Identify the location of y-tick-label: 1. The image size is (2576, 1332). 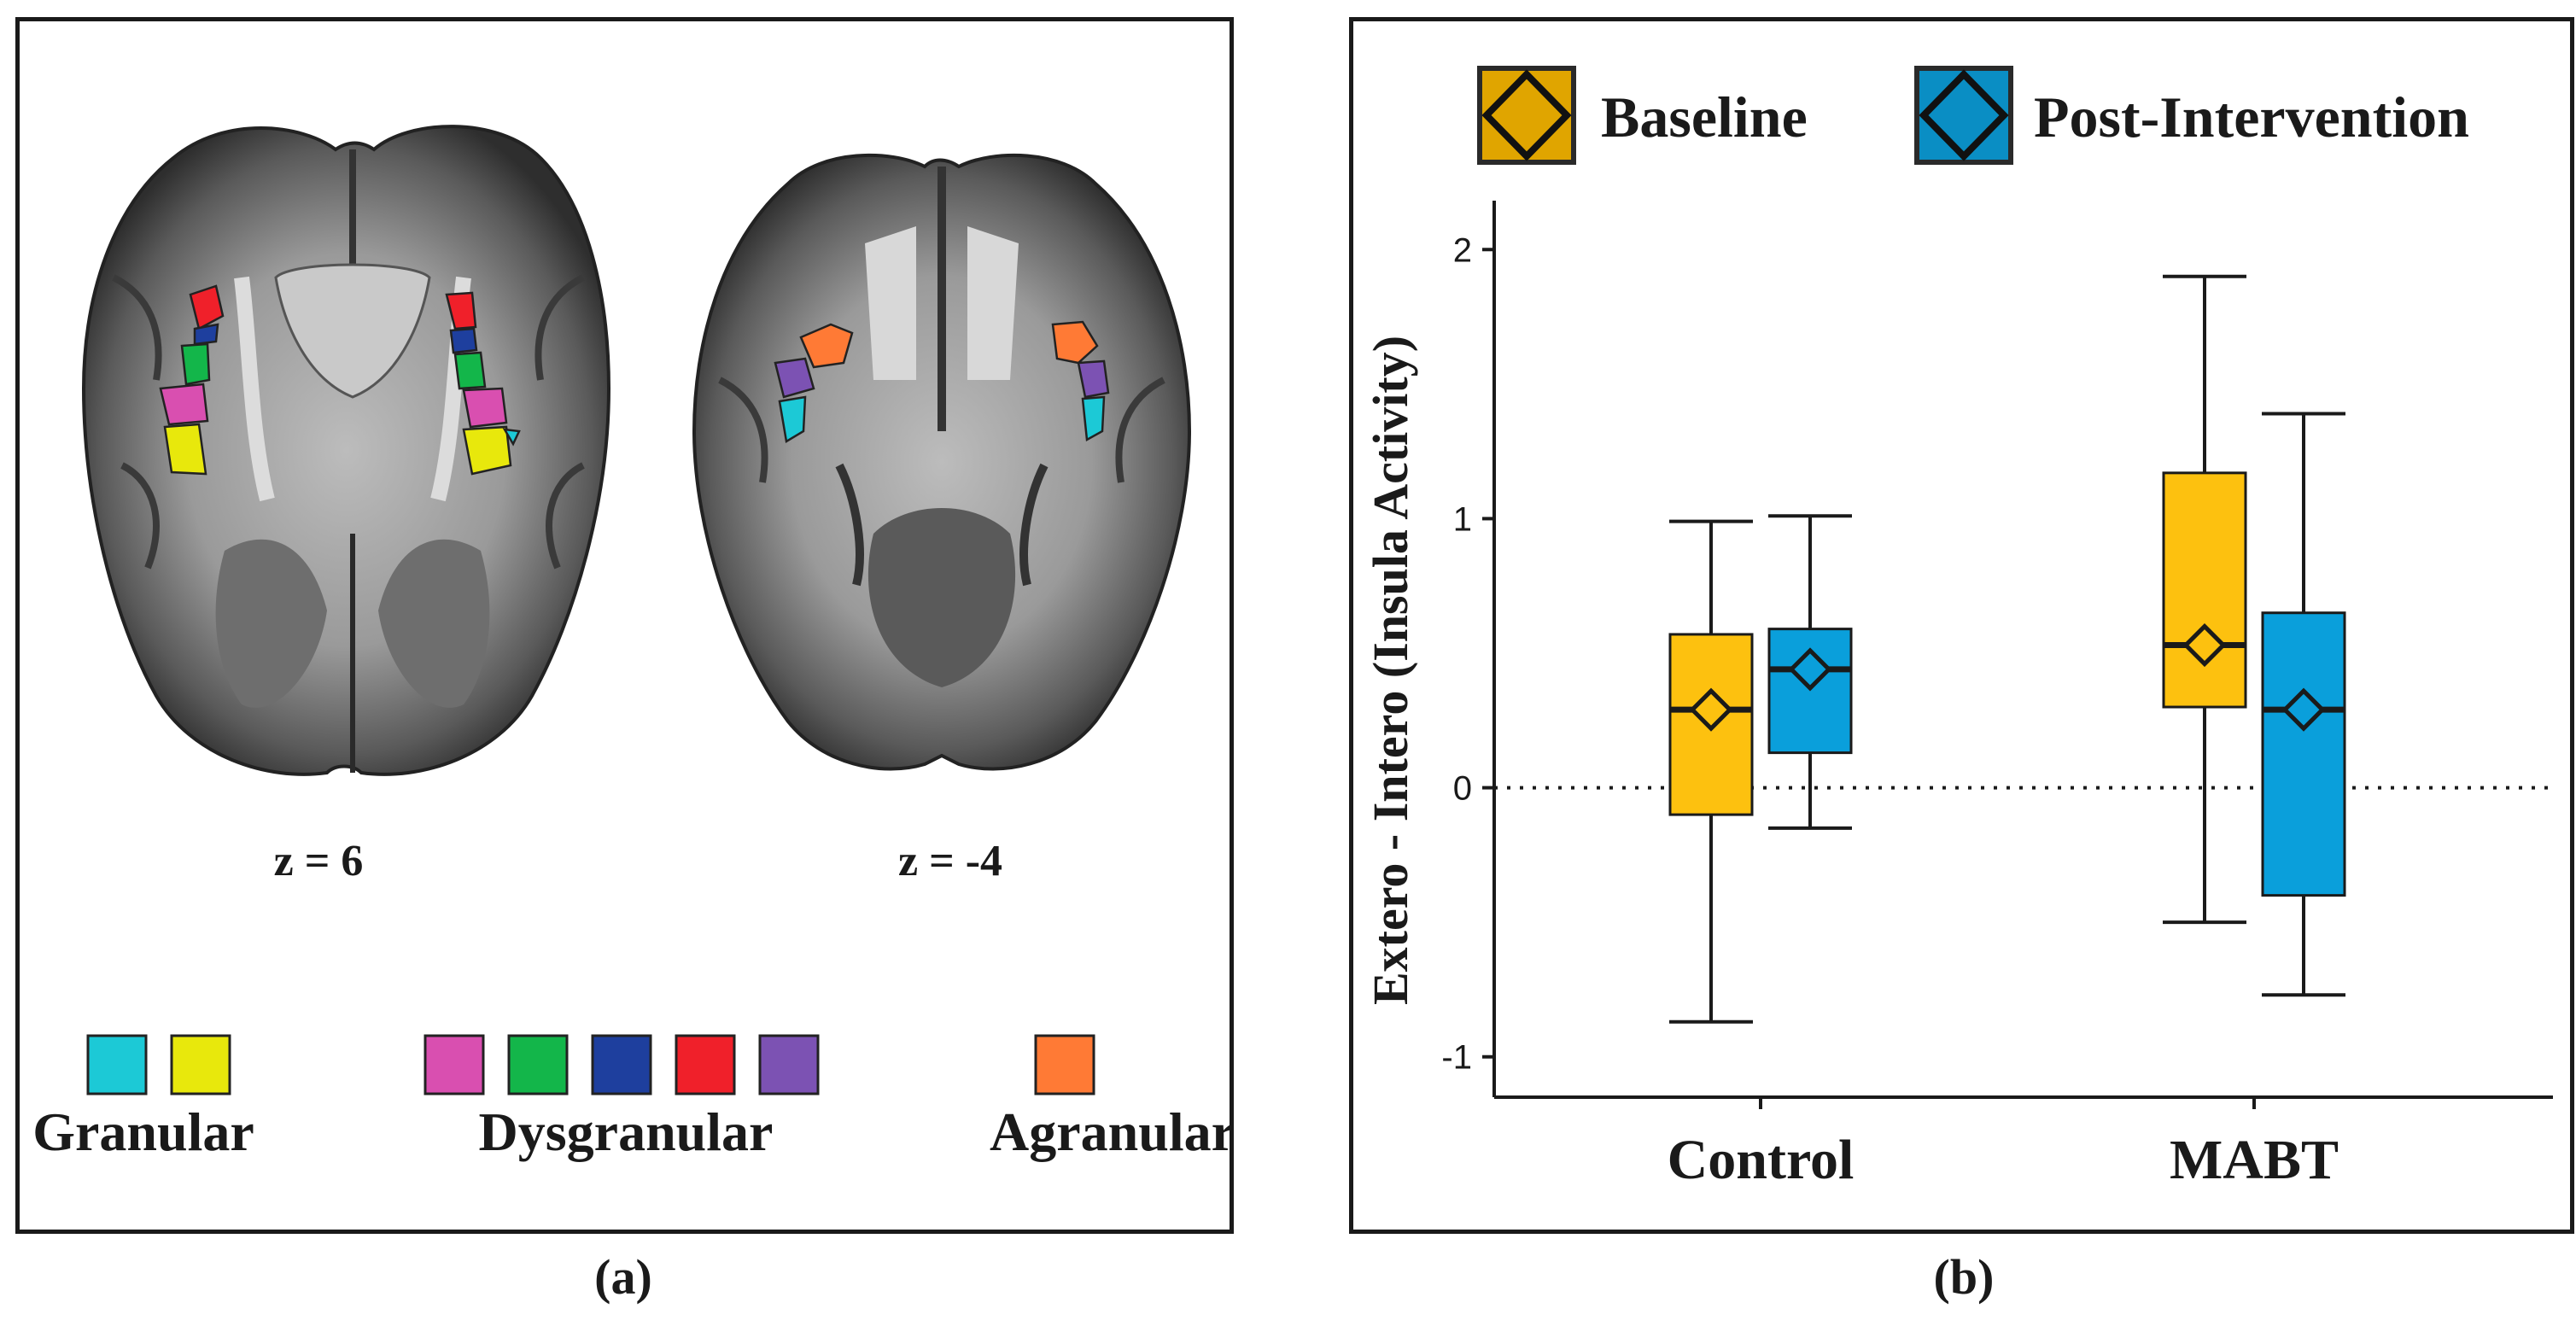
(1462, 519).